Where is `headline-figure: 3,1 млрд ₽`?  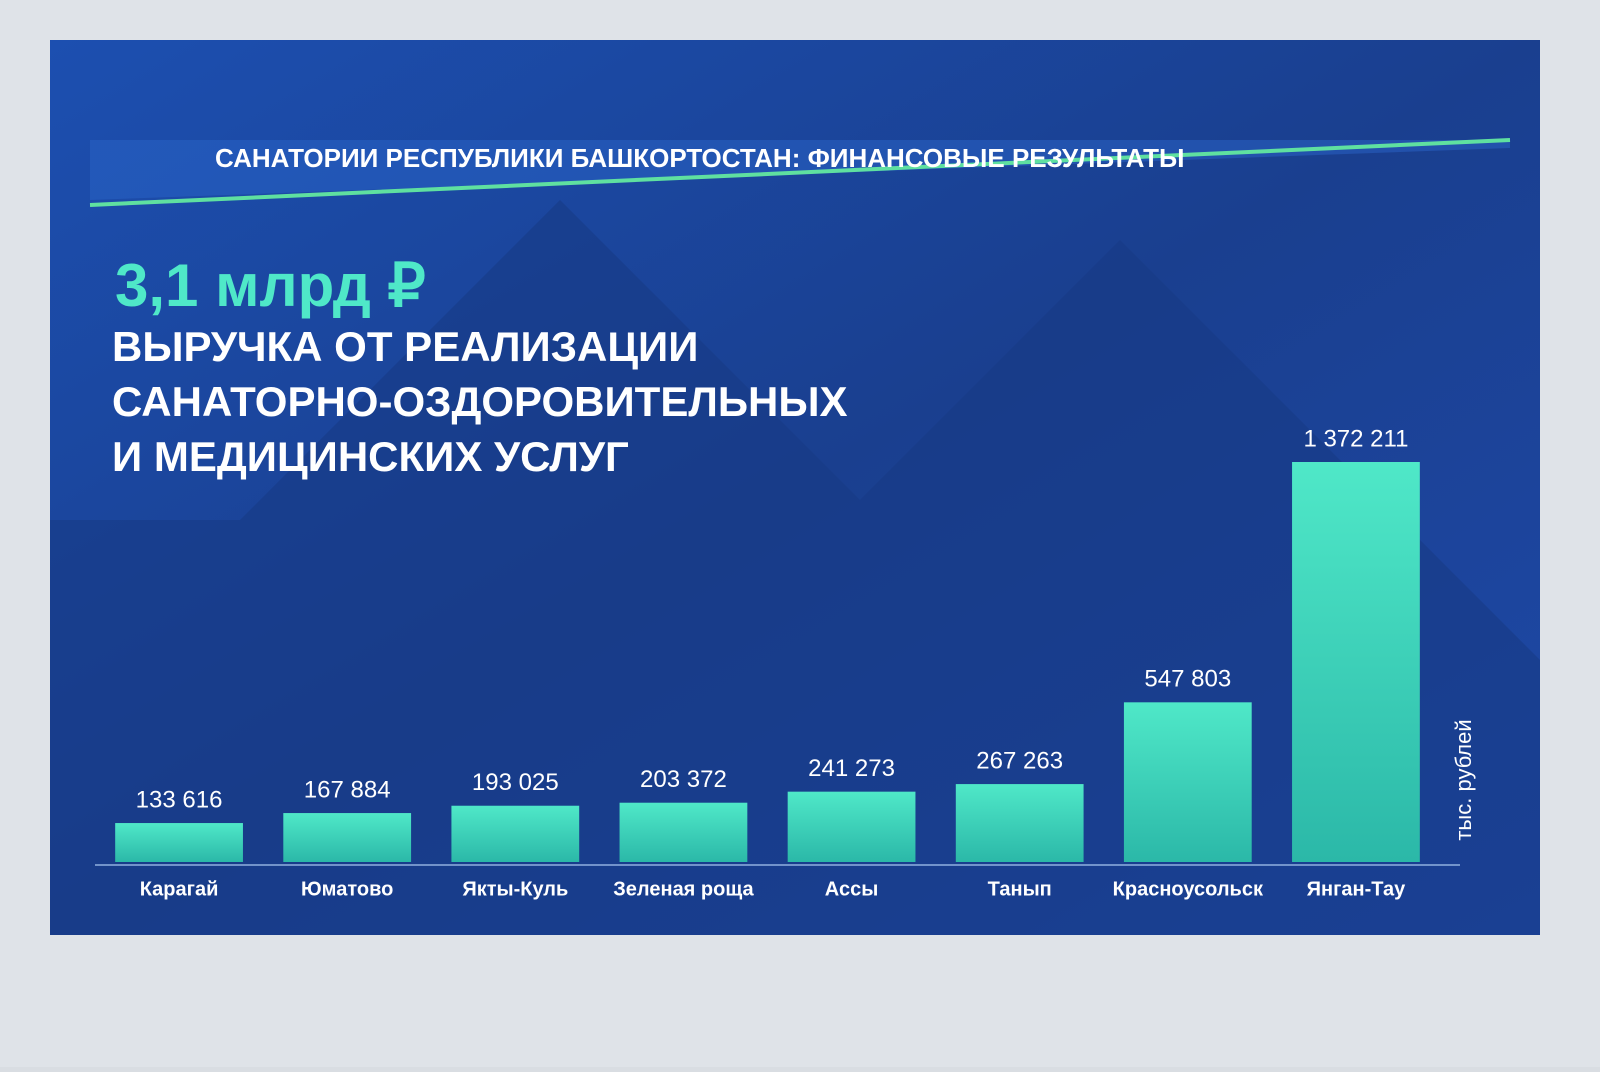
headline-figure: 3,1 млрд ₽ is located at coordinates (270, 285).